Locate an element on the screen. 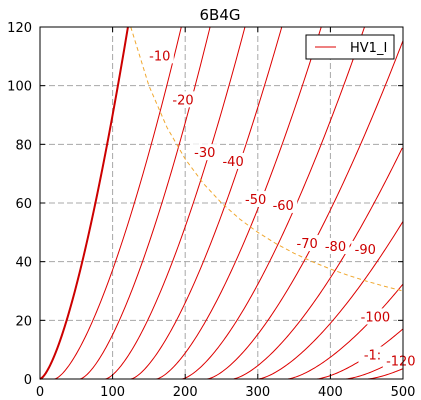  curve-label: -60 is located at coordinates (283, 206).